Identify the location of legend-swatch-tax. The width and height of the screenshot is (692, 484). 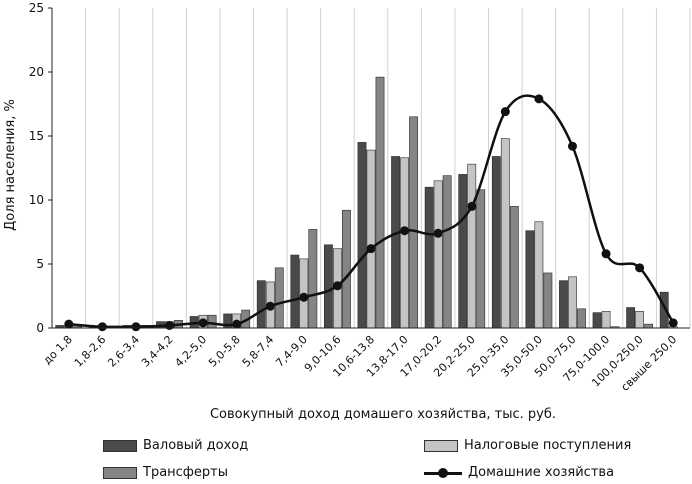
(441, 445).